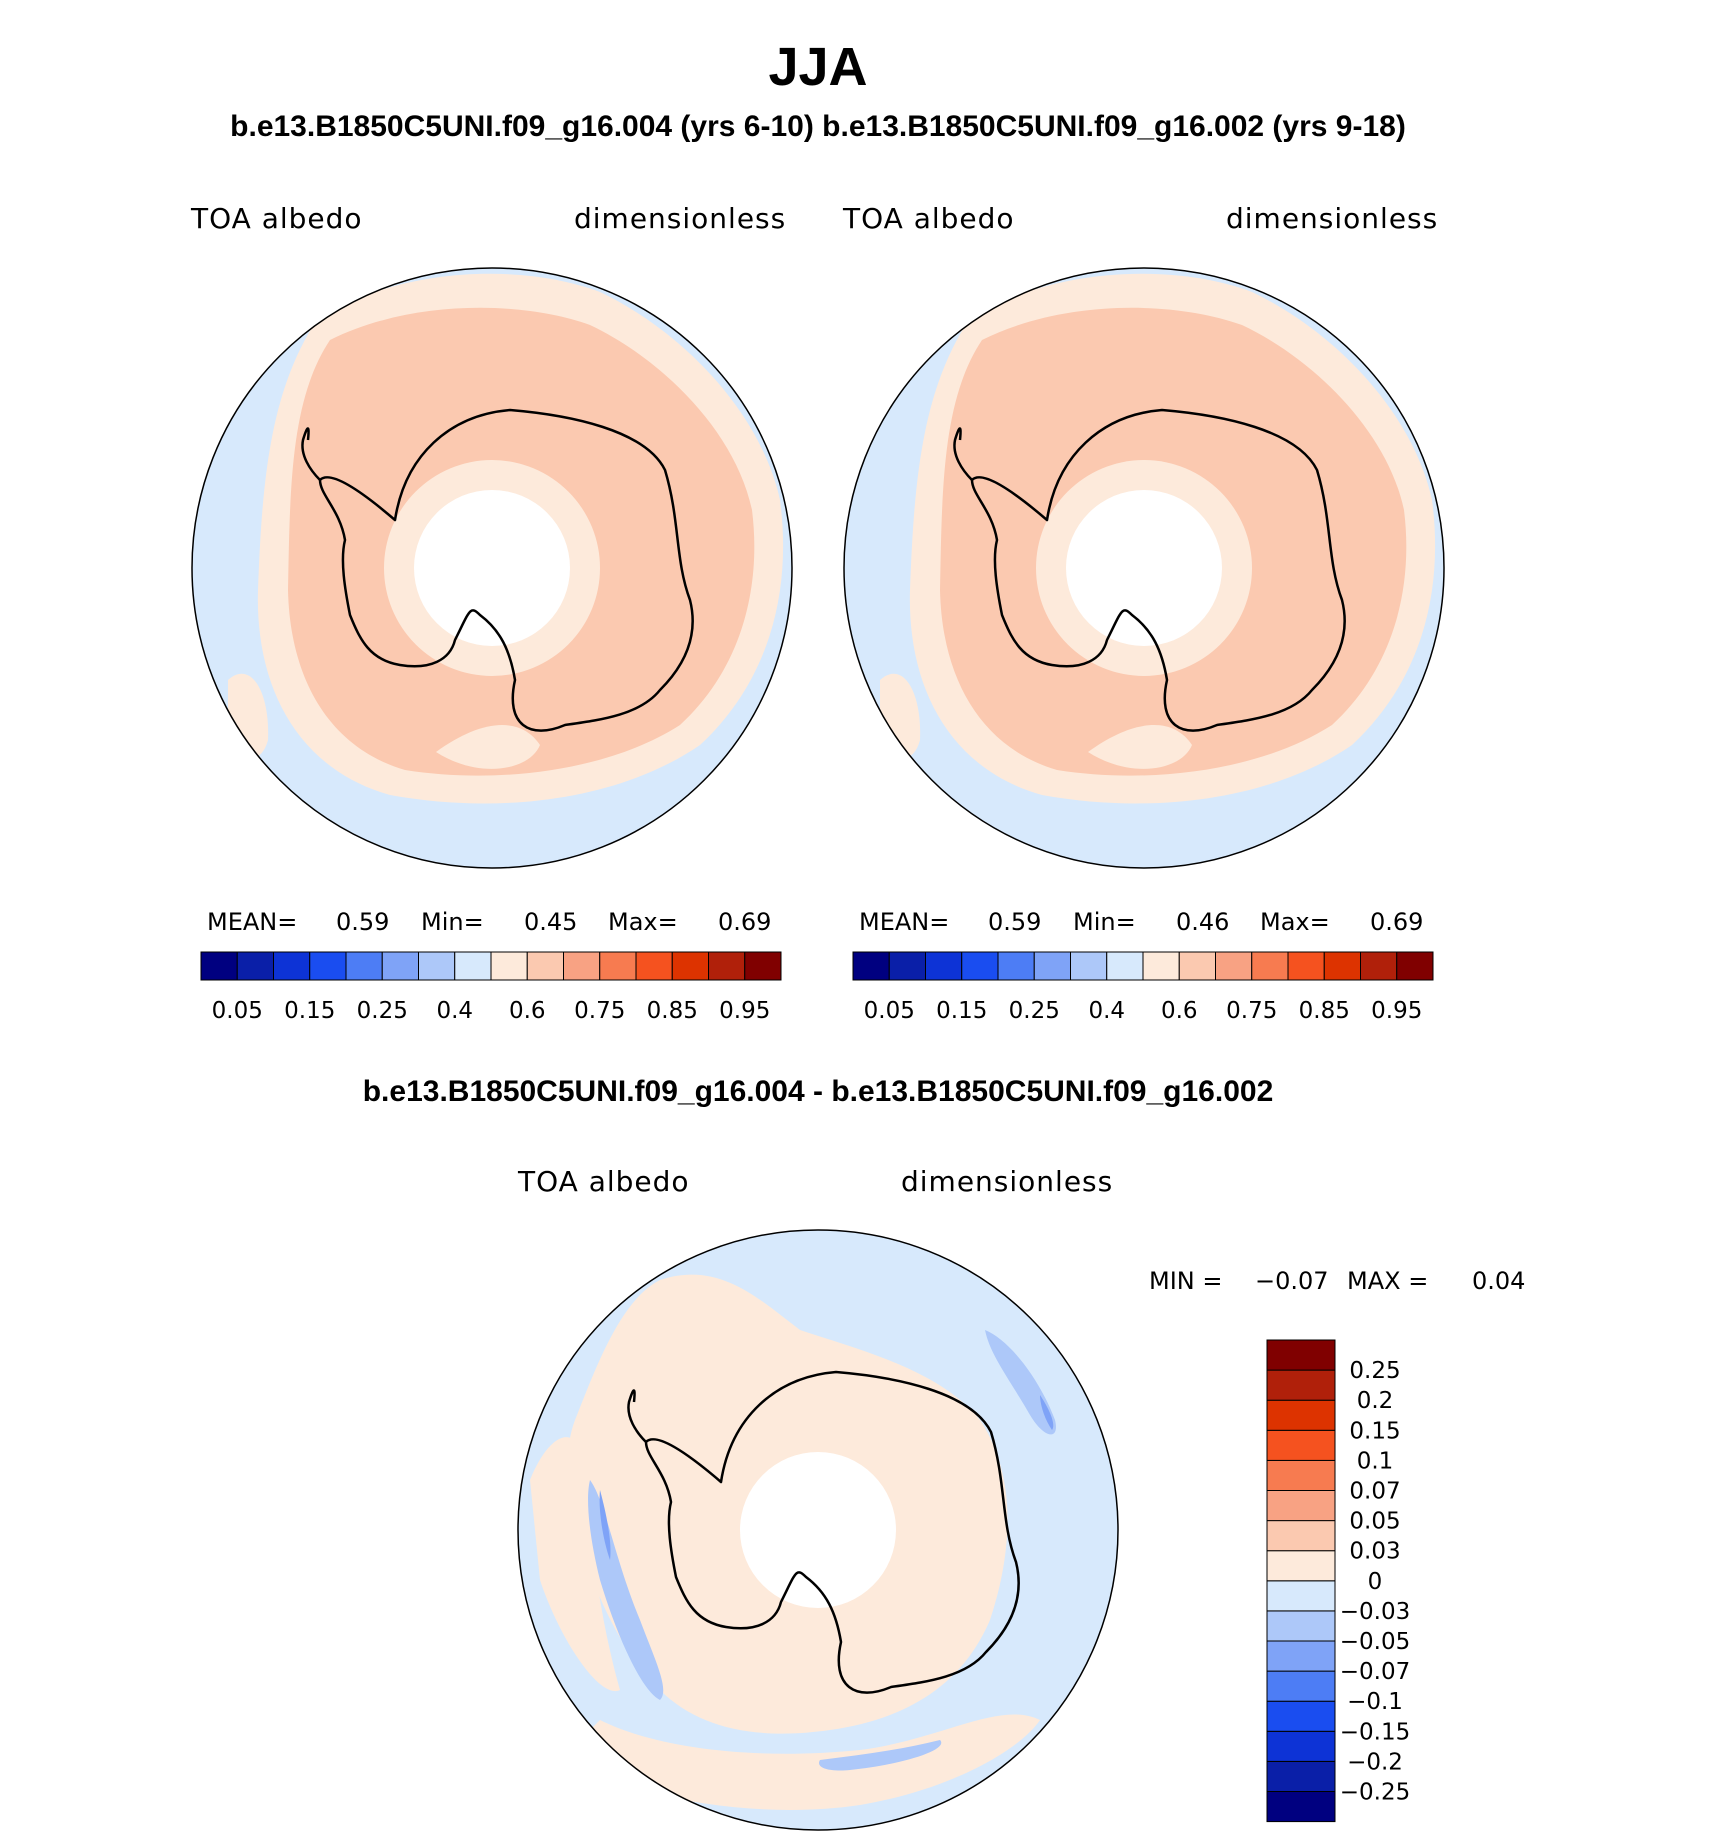 This screenshot has height=1837, width=1710. What do you see at coordinates (454, 1011) in the screenshot?
I see `panel1-colorbar-tick-label: 0.4` at bounding box center [454, 1011].